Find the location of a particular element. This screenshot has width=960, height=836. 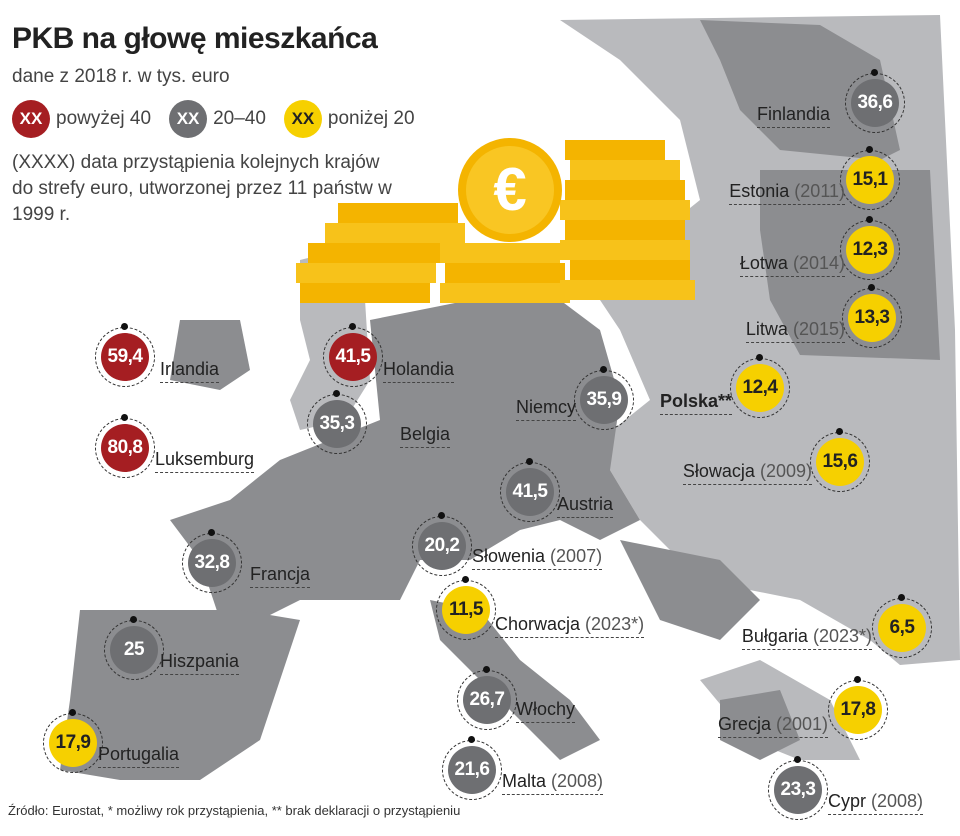

country-label: Cypr (2008) is located at coordinates (876, 803).